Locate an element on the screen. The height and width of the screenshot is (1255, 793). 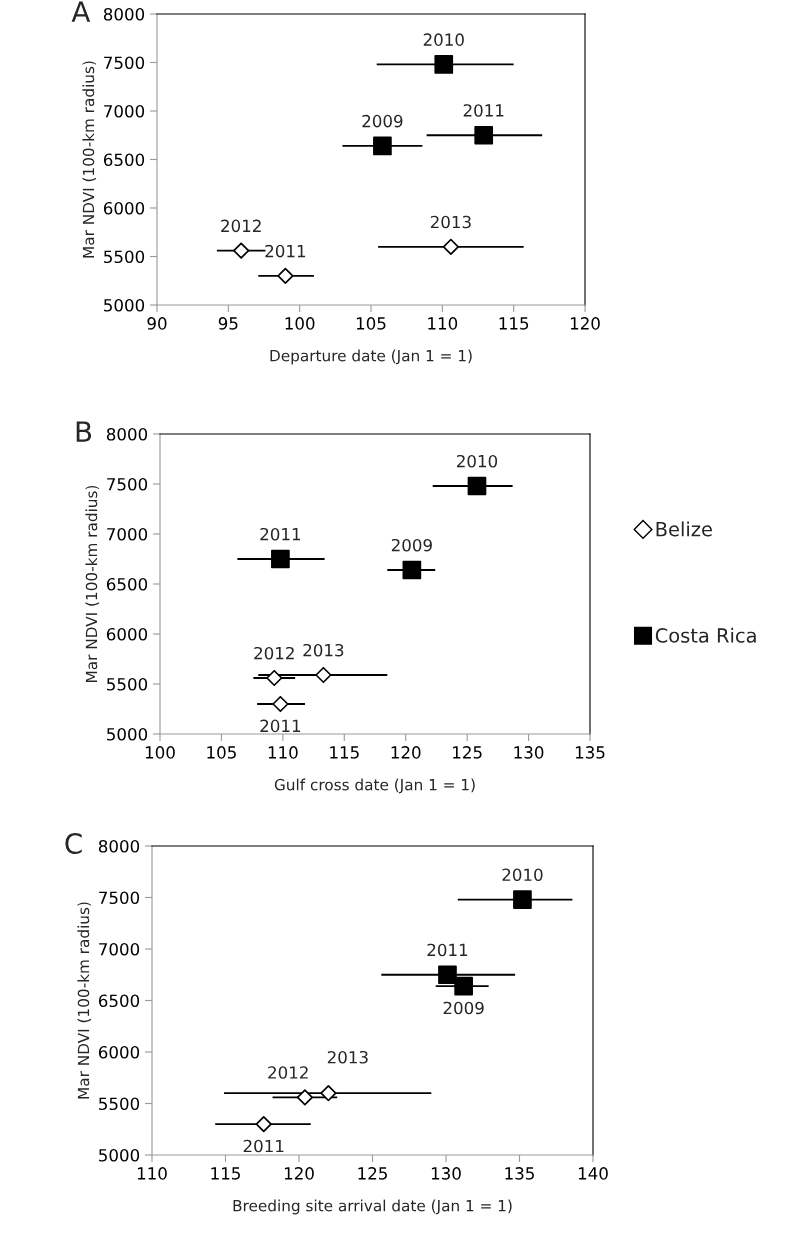
x-axis-title: Gulf cross date (Jan 1 = 1) is located at coordinates (374, 786).